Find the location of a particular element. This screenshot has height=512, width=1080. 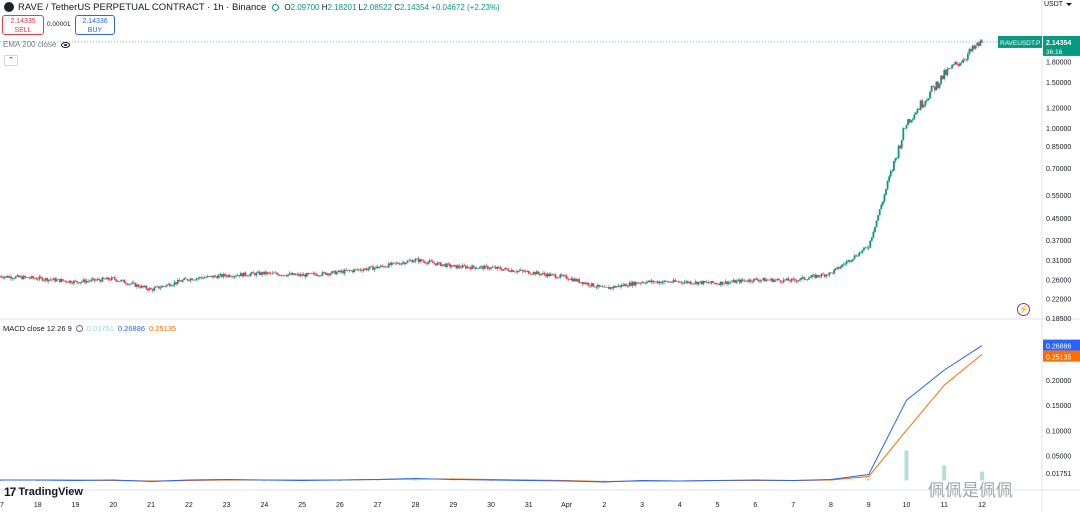

lightning-icon: ⚡ is located at coordinates (1023, 309).